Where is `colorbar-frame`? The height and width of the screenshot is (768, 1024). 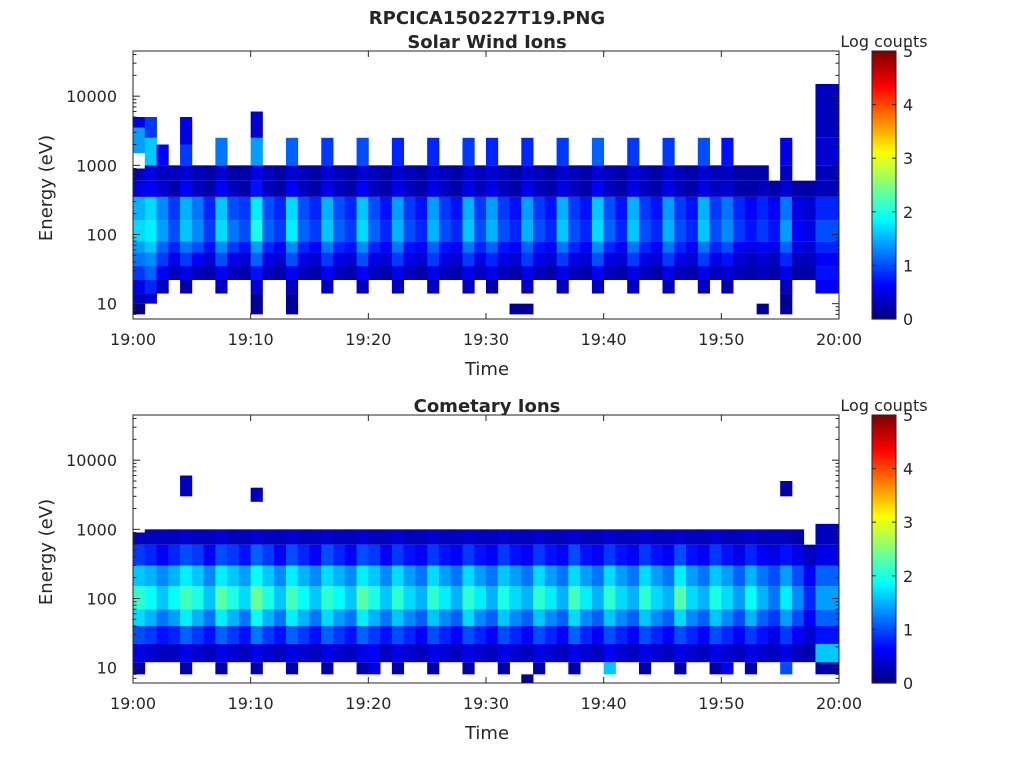 colorbar-frame is located at coordinates (884, 185).